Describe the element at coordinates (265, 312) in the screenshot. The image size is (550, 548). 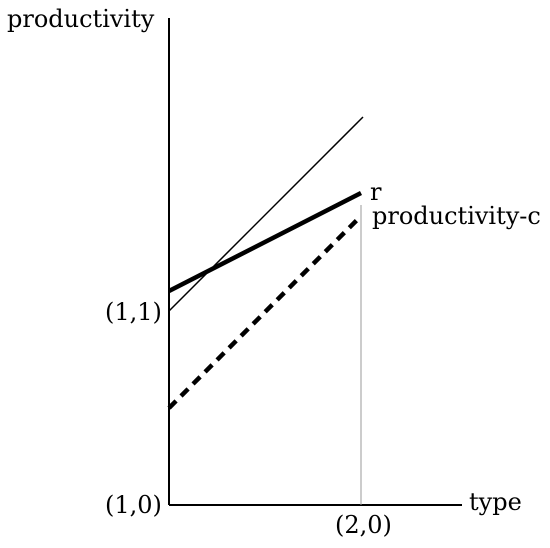
I see `line-productivity-c` at that location.